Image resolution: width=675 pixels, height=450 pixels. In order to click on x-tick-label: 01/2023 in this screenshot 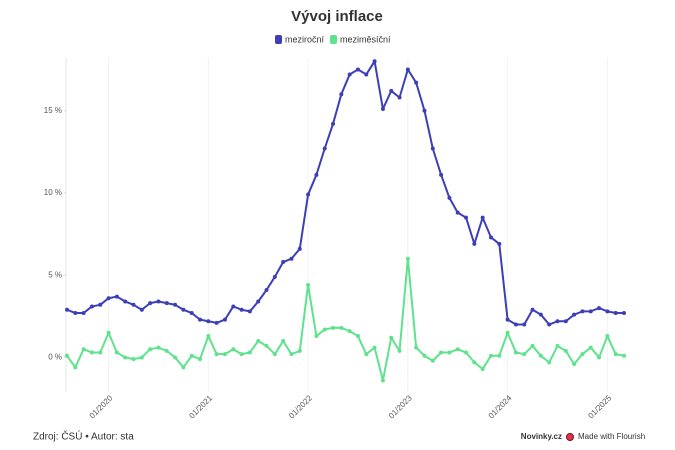, I will do `click(400, 406)`.